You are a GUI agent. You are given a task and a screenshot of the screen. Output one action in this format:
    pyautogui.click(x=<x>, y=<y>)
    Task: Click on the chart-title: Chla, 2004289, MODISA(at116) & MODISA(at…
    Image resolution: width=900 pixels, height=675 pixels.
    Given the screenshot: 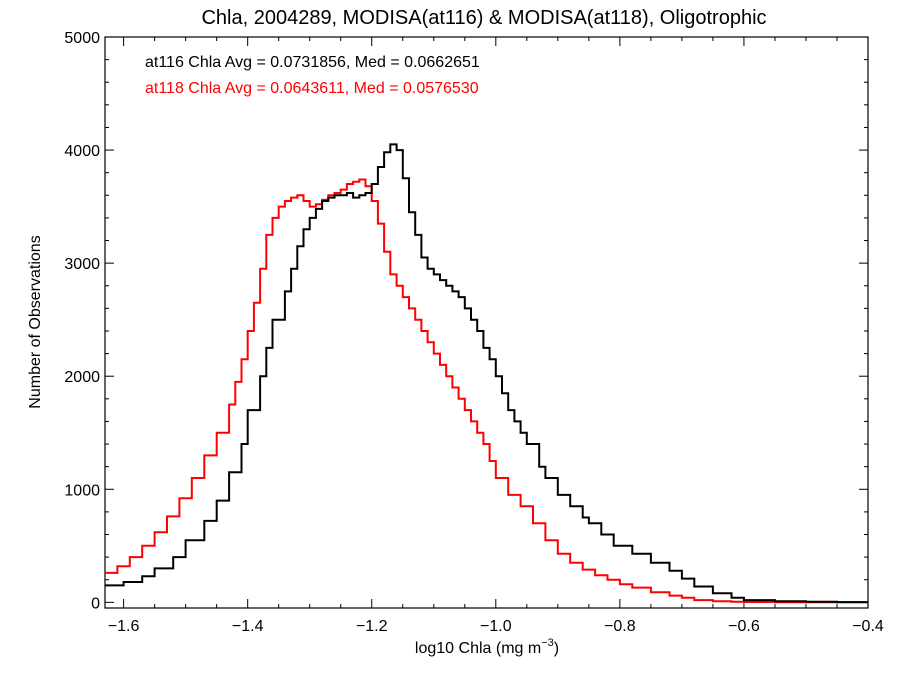 What is the action you would take?
    pyautogui.click(x=483, y=18)
    